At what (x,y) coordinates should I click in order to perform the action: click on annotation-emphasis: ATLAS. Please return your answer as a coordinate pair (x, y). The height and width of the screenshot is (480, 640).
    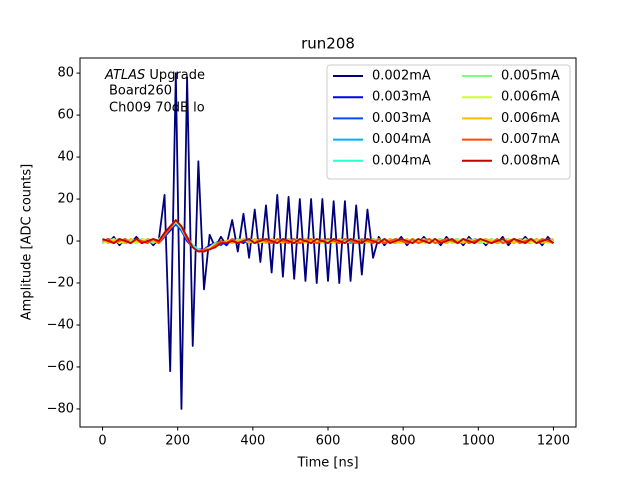
    Looking at the image, I should click on (124, 75).